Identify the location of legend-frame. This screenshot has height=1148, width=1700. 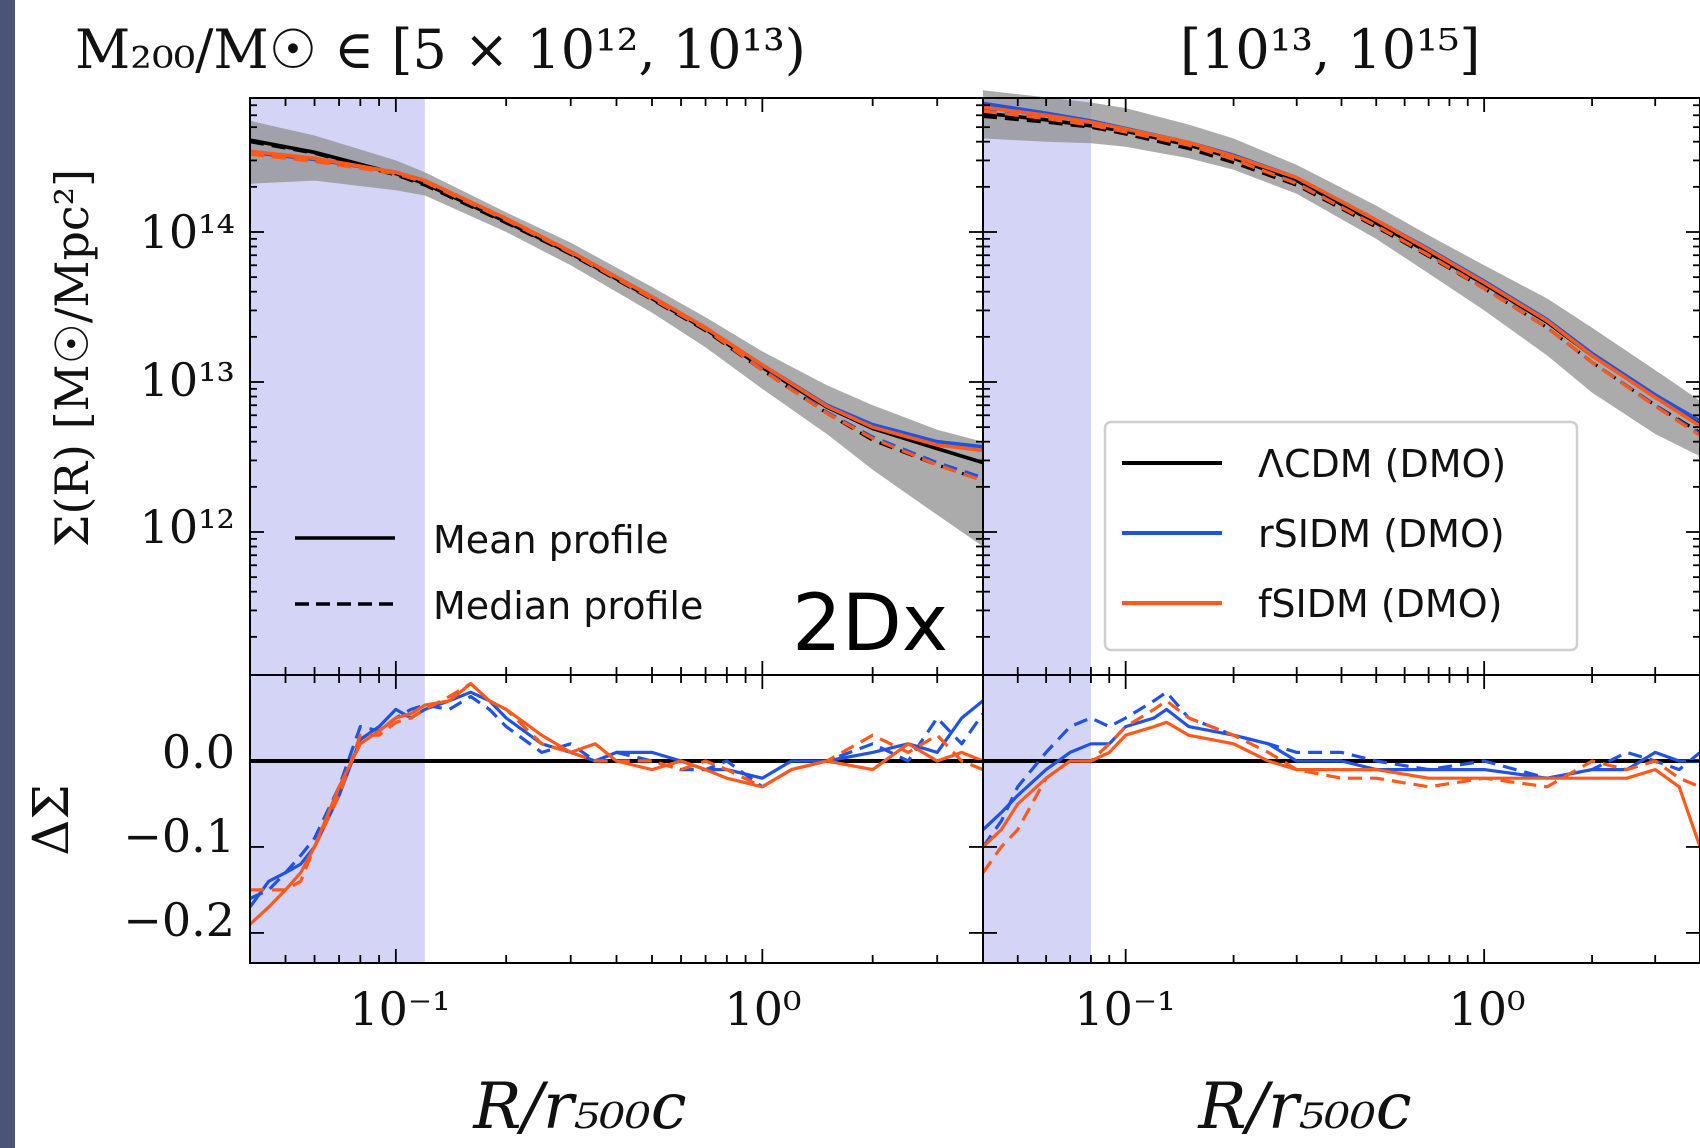
(1341, 536).